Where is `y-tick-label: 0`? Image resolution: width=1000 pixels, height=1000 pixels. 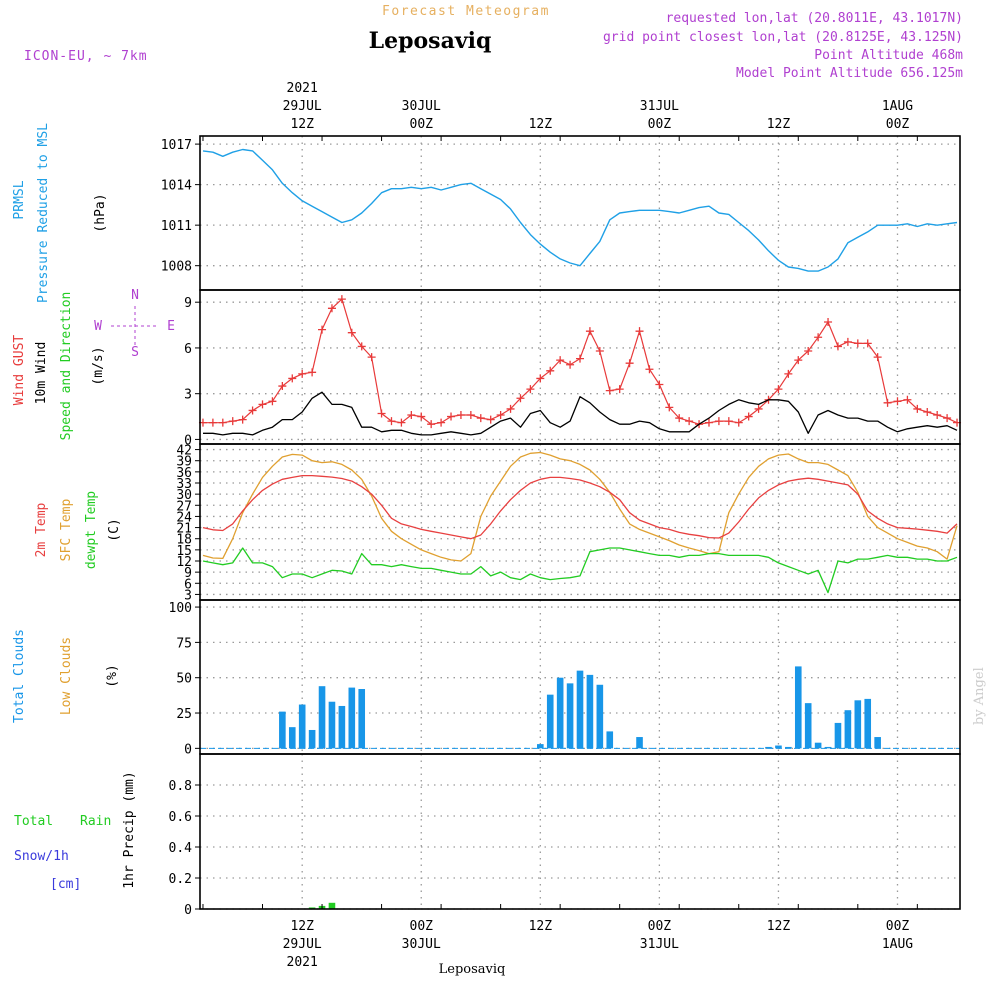 y-tick-label: 0 is located at coordinates (188, 910).